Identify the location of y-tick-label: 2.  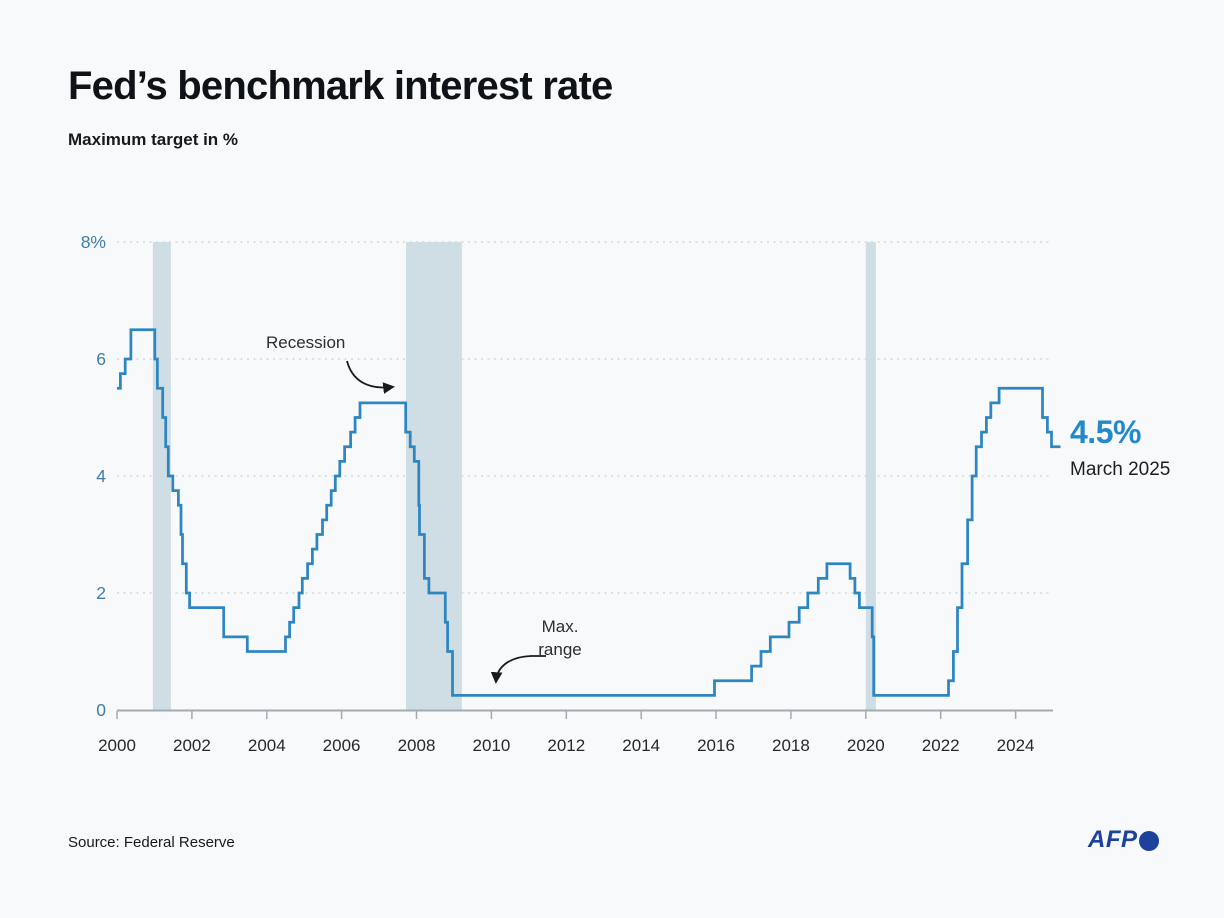
(101, 593).